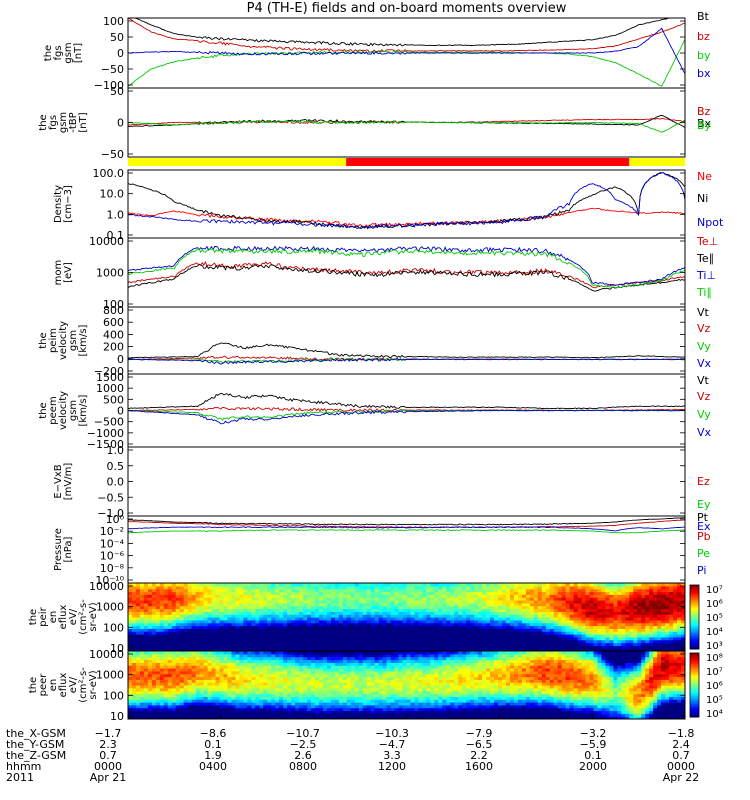  Describe the element at coordinates (63, 122) in the screenshot. I see `y-axis-label: gsm` at that location.